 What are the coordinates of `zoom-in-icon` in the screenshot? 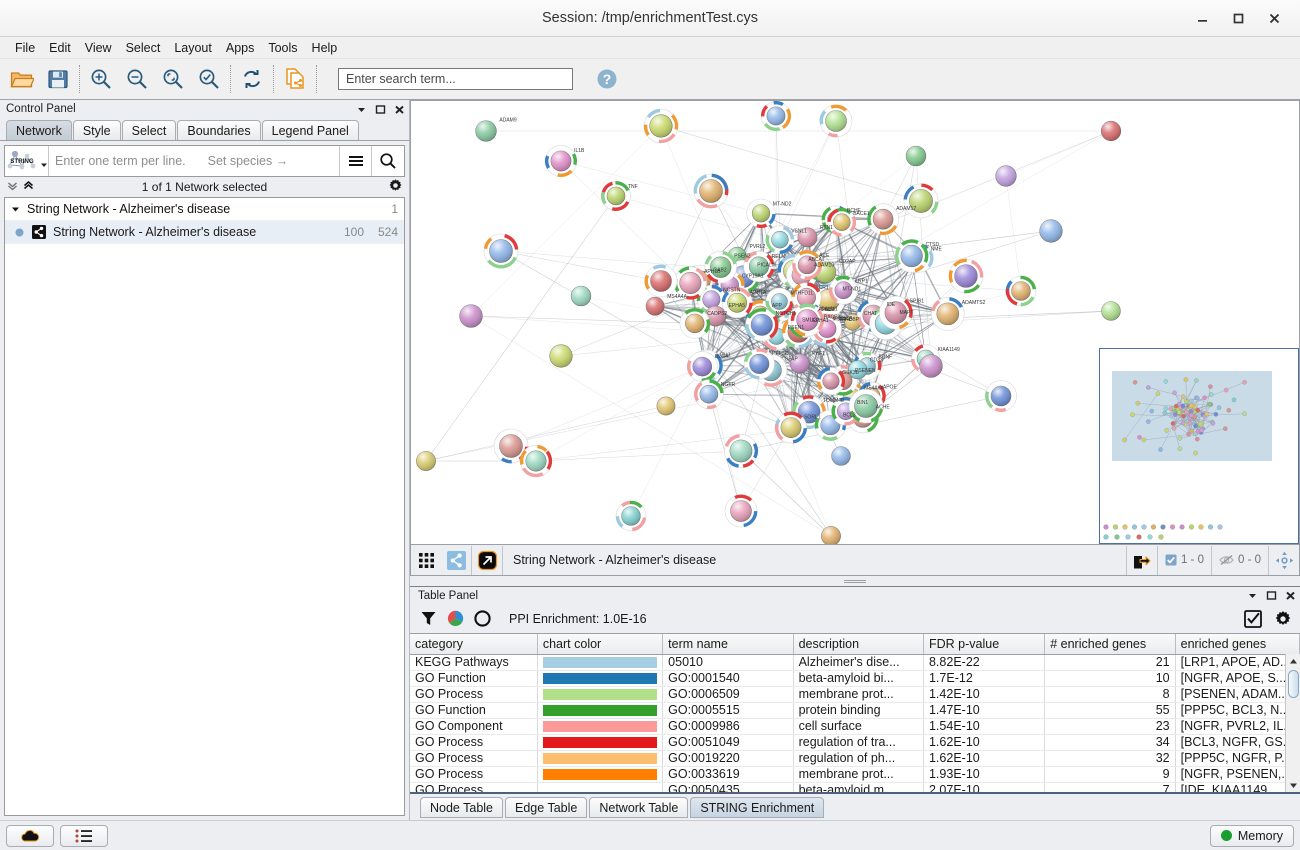 It's located at (101, 79).